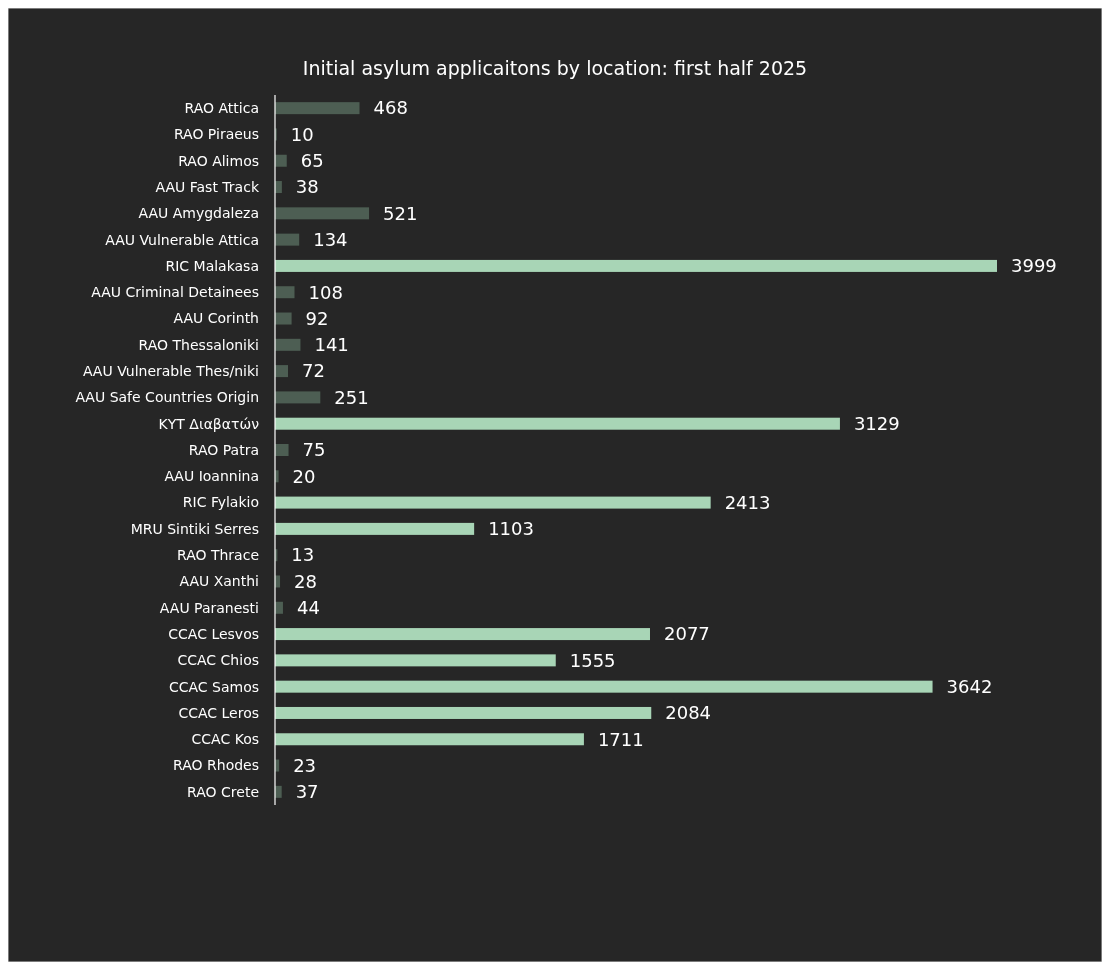 The height and width of the screenshot is (970, 1110). Describe the element at coordinates (312, 161) in the screenshot. I see `data-label: 65` at that location.